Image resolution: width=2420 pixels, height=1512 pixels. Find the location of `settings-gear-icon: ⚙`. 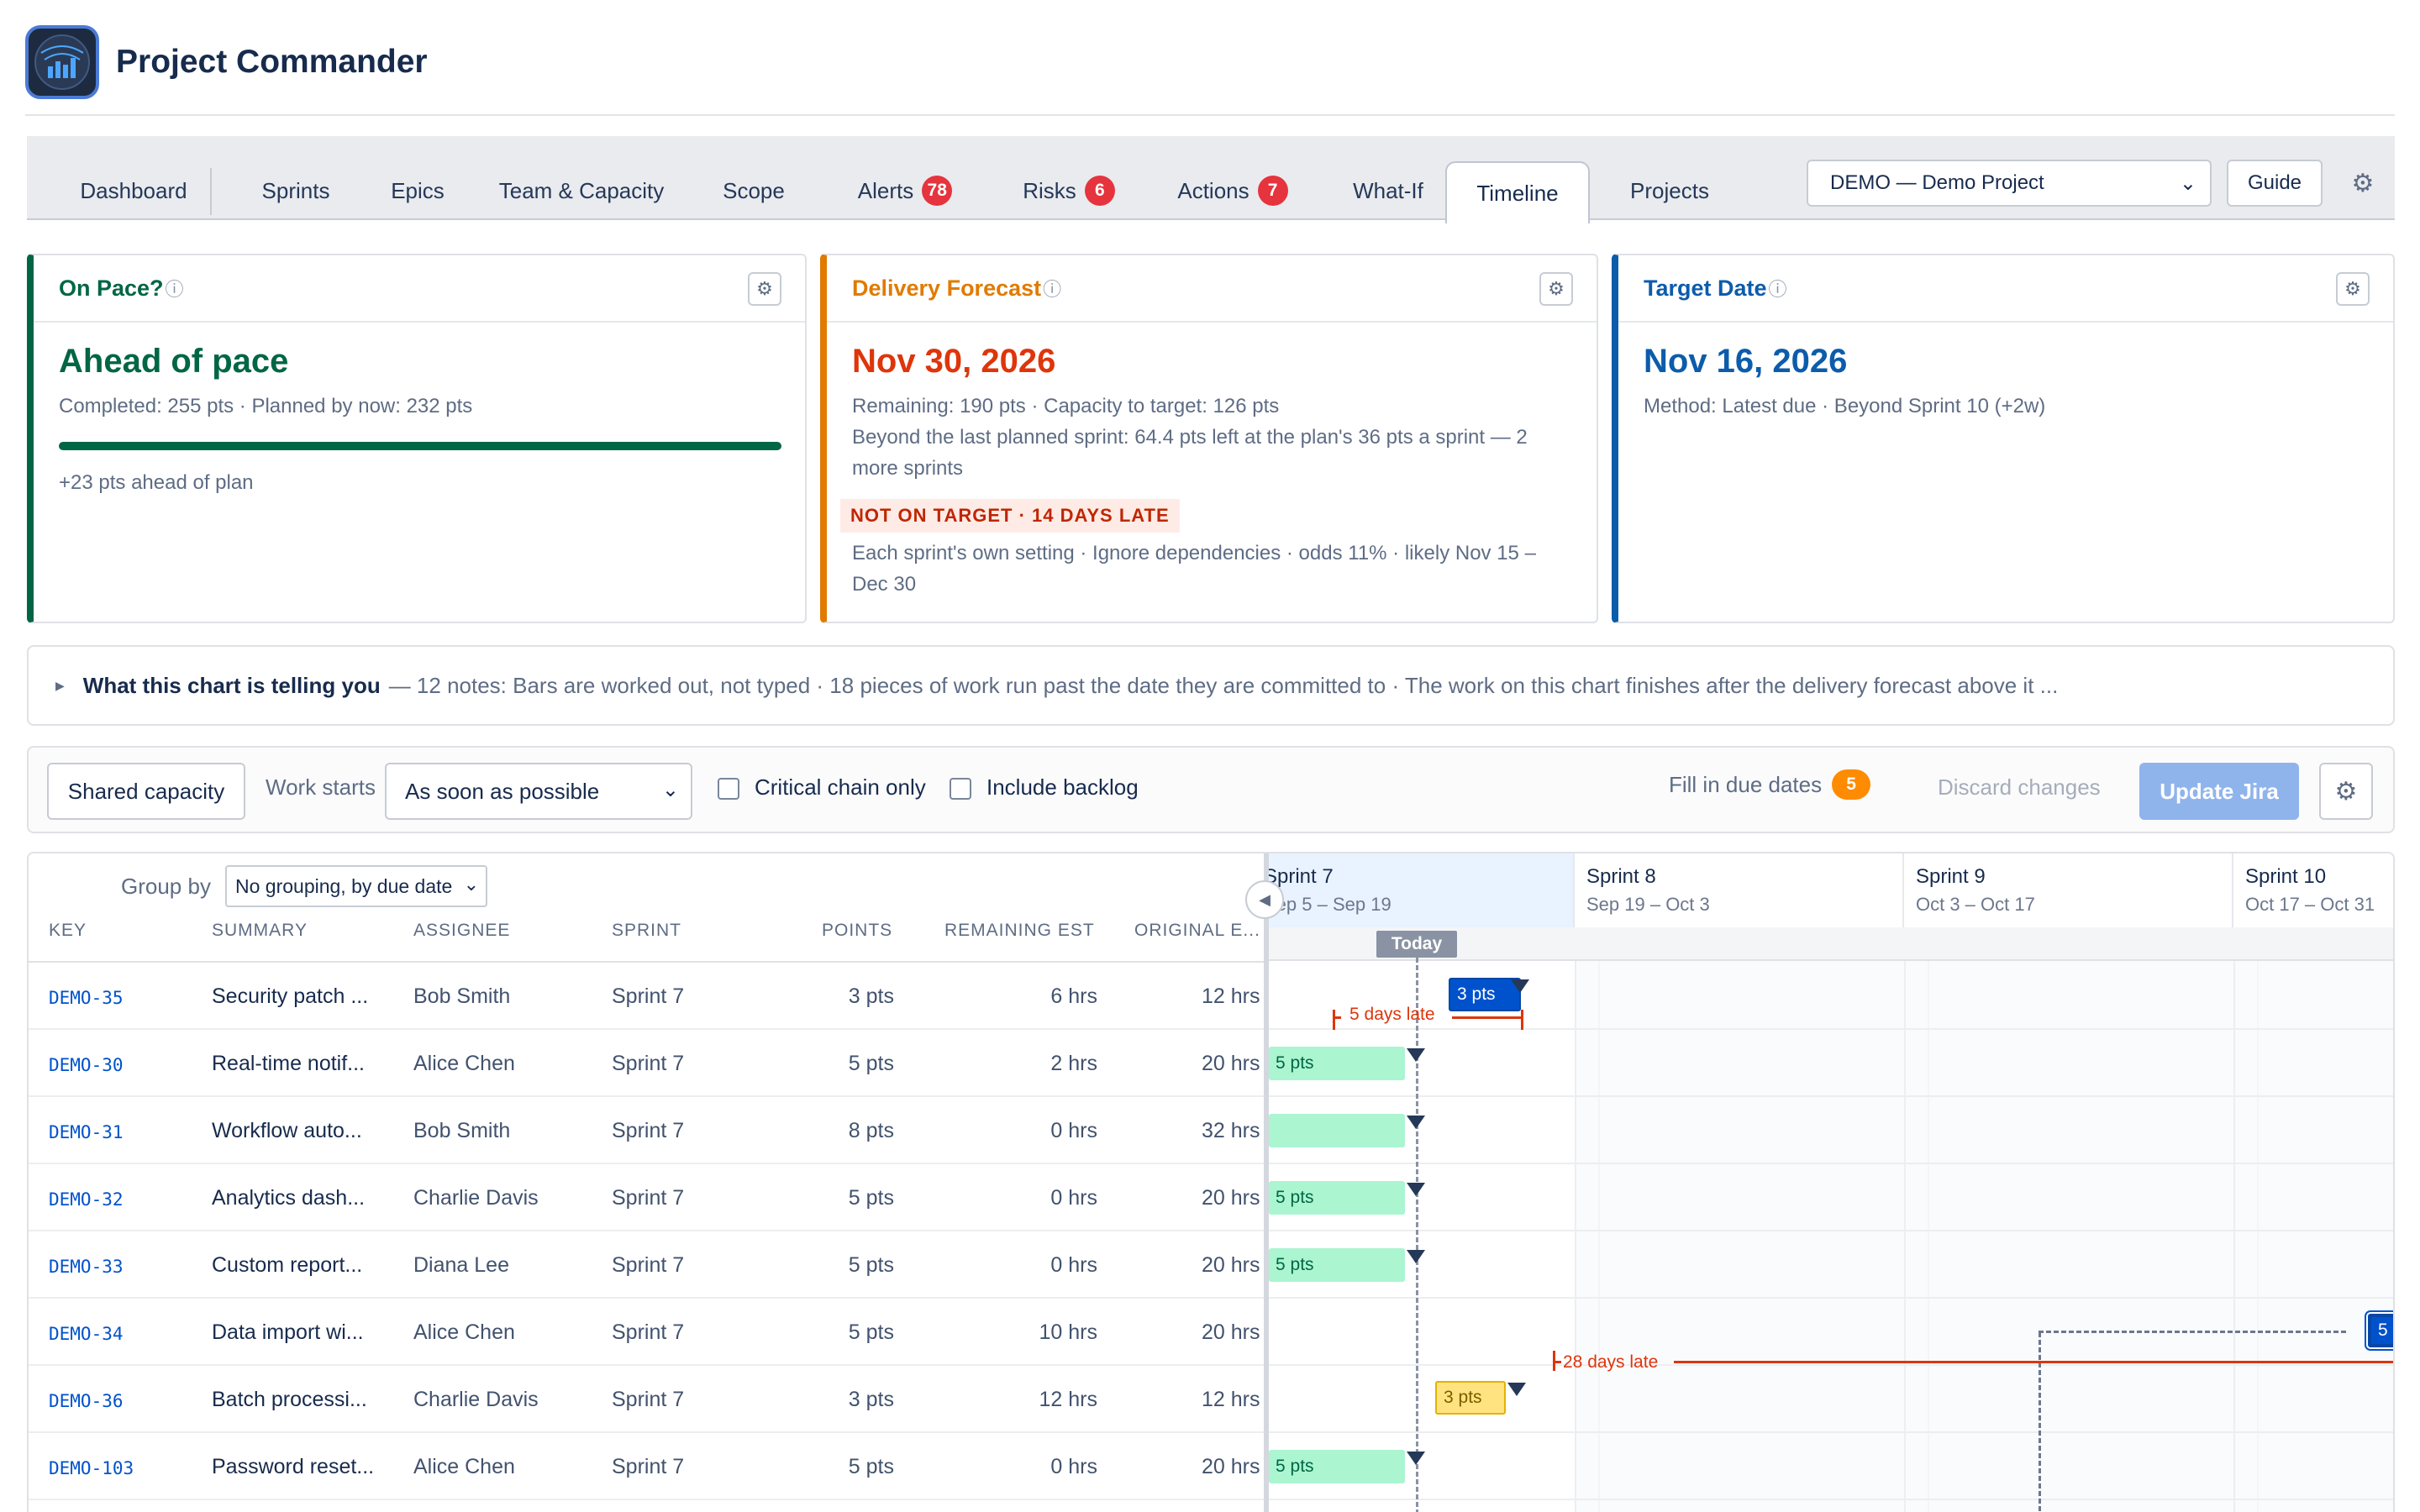

settings-gear-icon: ⚙ is located at coordinates (2363, 183).